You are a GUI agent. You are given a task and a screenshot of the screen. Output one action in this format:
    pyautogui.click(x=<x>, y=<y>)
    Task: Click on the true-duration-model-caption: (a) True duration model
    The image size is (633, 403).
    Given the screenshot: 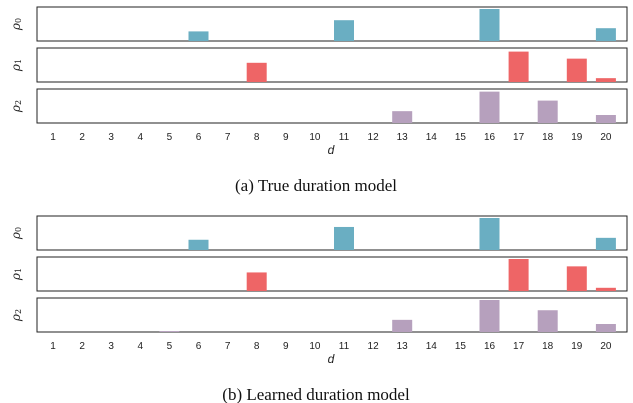 What is the action you would take?
    pyautogui.click(x=316, y=185)
    